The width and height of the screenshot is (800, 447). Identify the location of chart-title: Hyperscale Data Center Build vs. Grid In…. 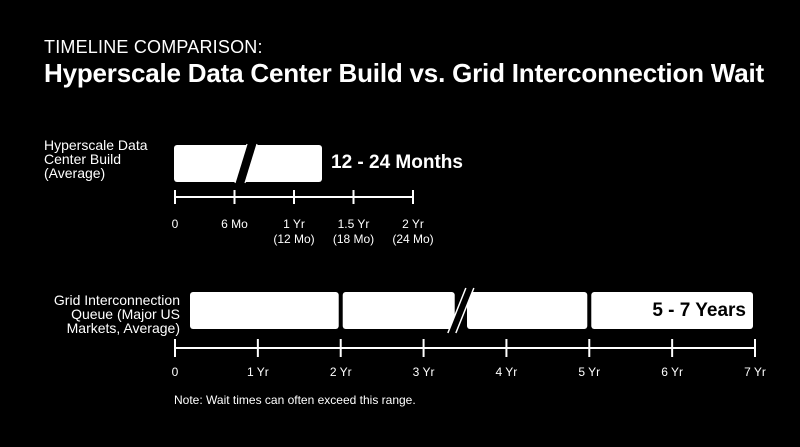
(404, 73).